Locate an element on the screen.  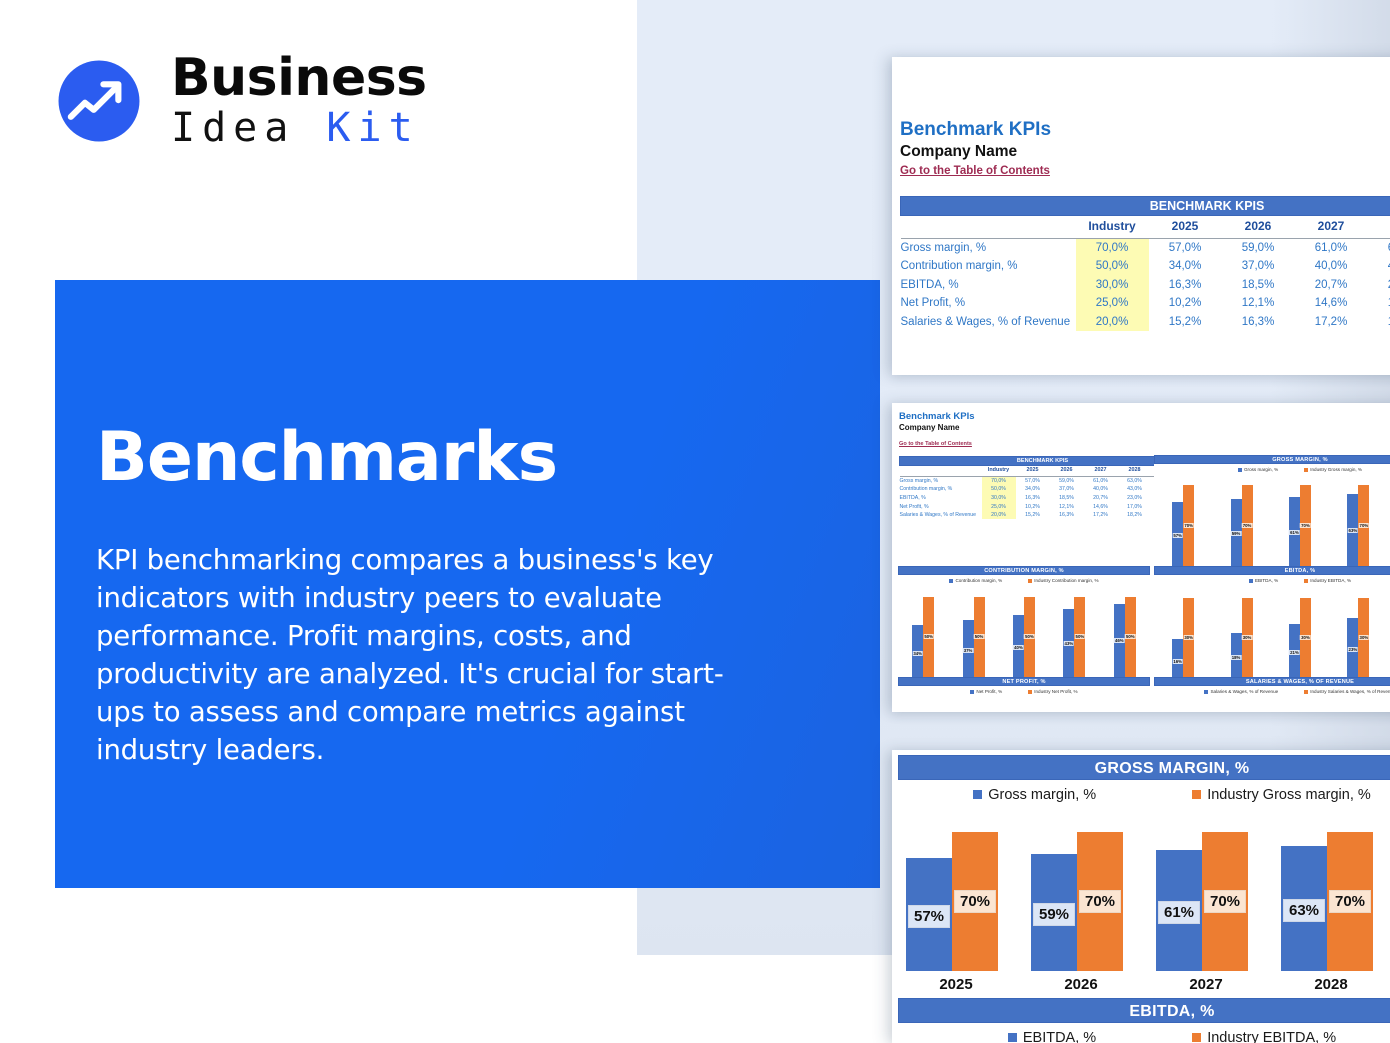
legend-item: Industry Gross margin, % is located at coordinates (1281, 795).